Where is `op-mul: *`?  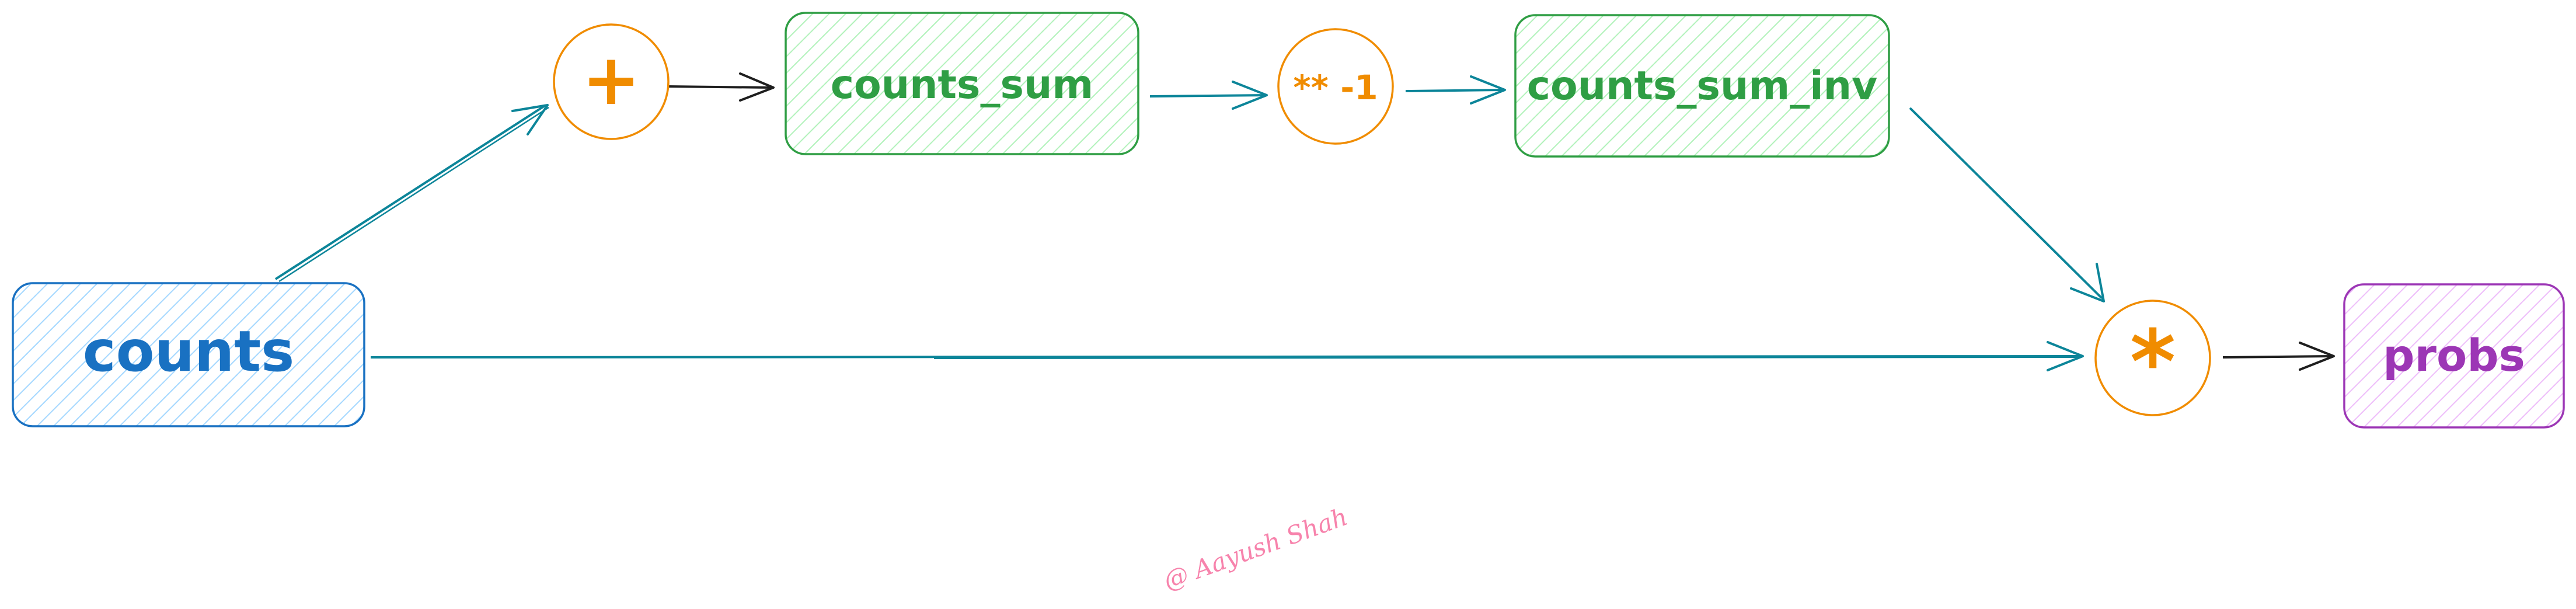 op-mul: * is located at coordinates (2152, 358).